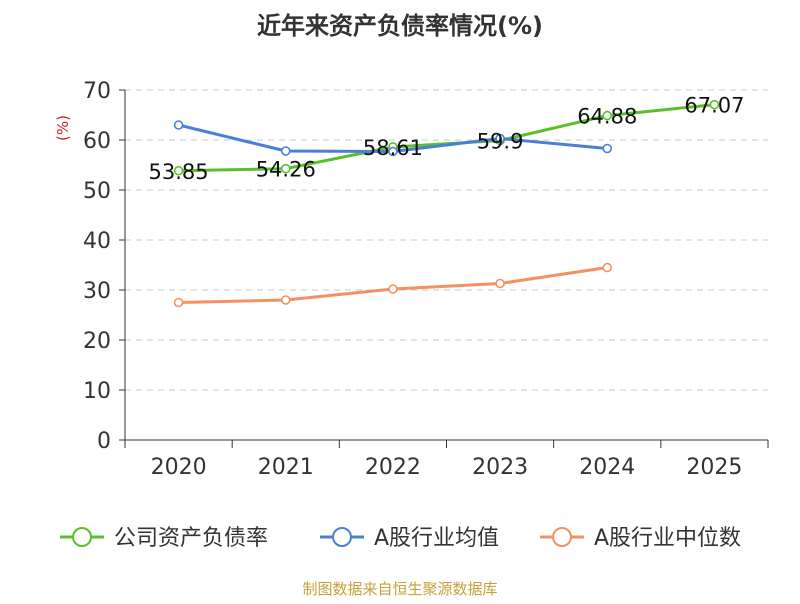 This screenshot has width=800, height=604. Describe the element at coordinates (97, 141) in the screenshot. I see `y-tick-label: 60` at that location.